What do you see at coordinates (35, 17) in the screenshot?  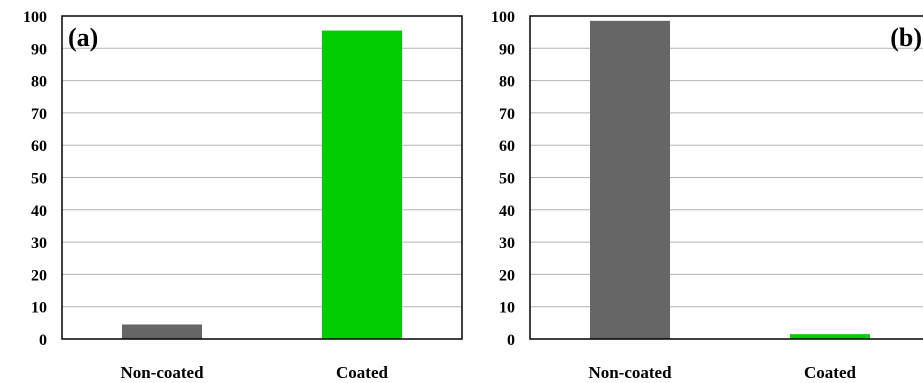 I see `chart-a-y-tick-label: 100` at bounding box center [35, 17].